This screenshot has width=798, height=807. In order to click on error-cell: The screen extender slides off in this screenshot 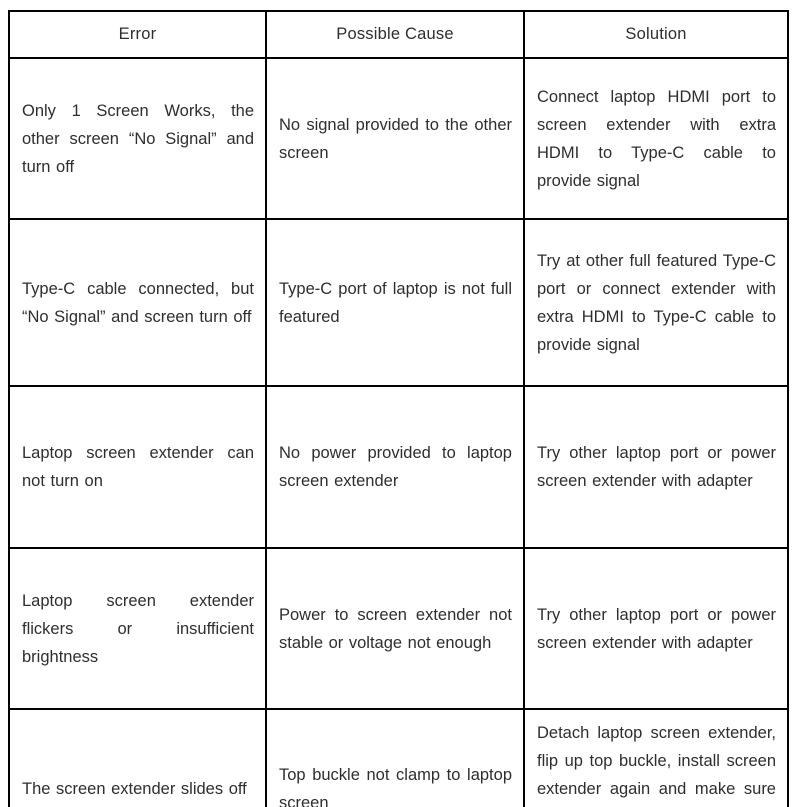, I will do `click(137, 757)`.